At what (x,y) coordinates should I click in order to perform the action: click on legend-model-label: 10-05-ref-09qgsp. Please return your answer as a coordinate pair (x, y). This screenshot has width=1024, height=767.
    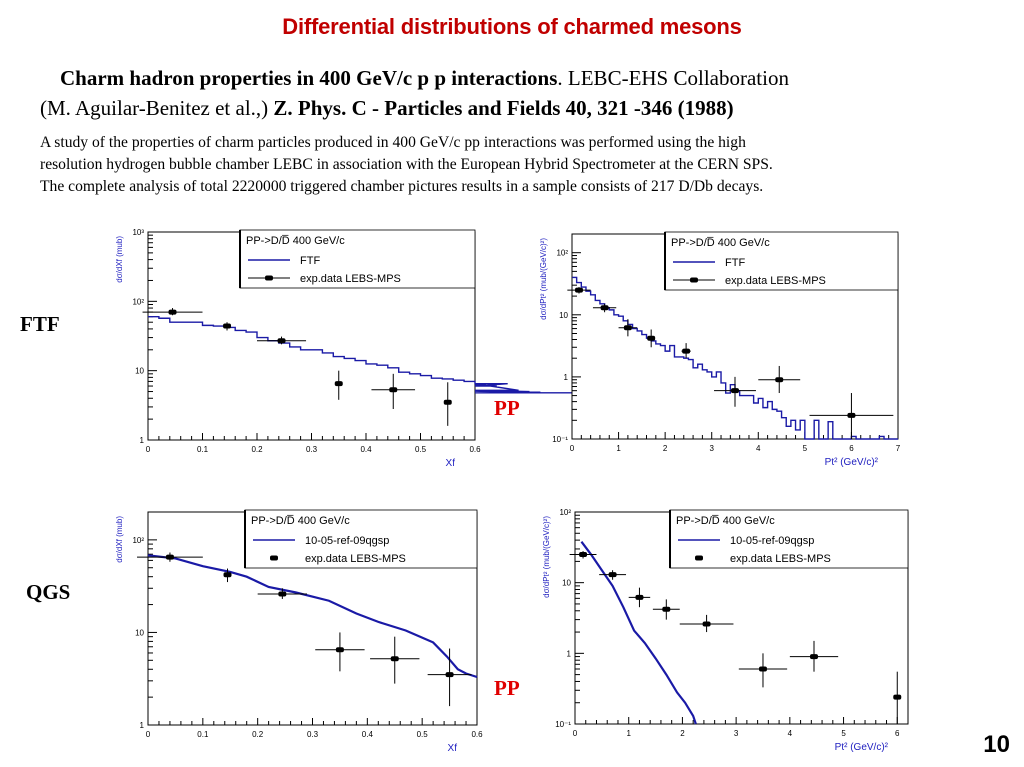
    Looking at the image, I should click on (347, 541).